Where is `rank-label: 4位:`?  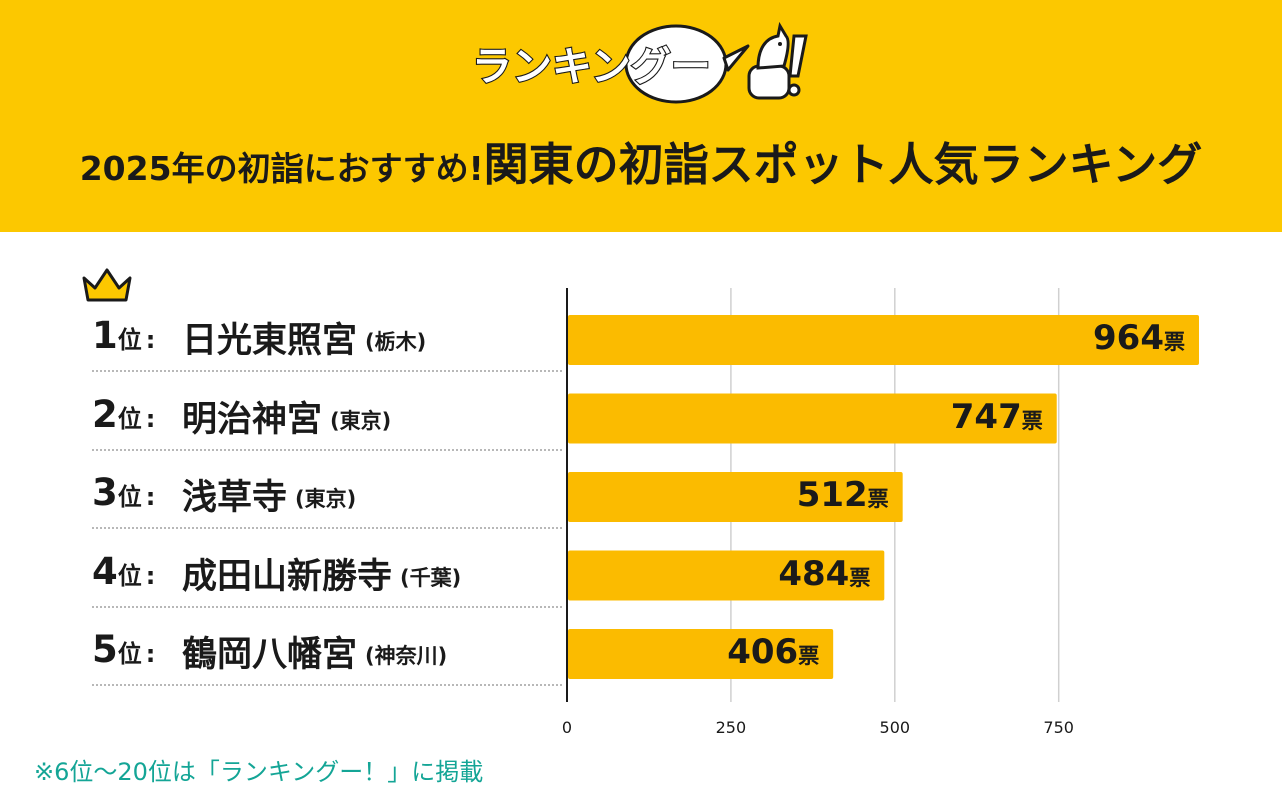
rank-label: 4位: is located at coordinates (123, 571).